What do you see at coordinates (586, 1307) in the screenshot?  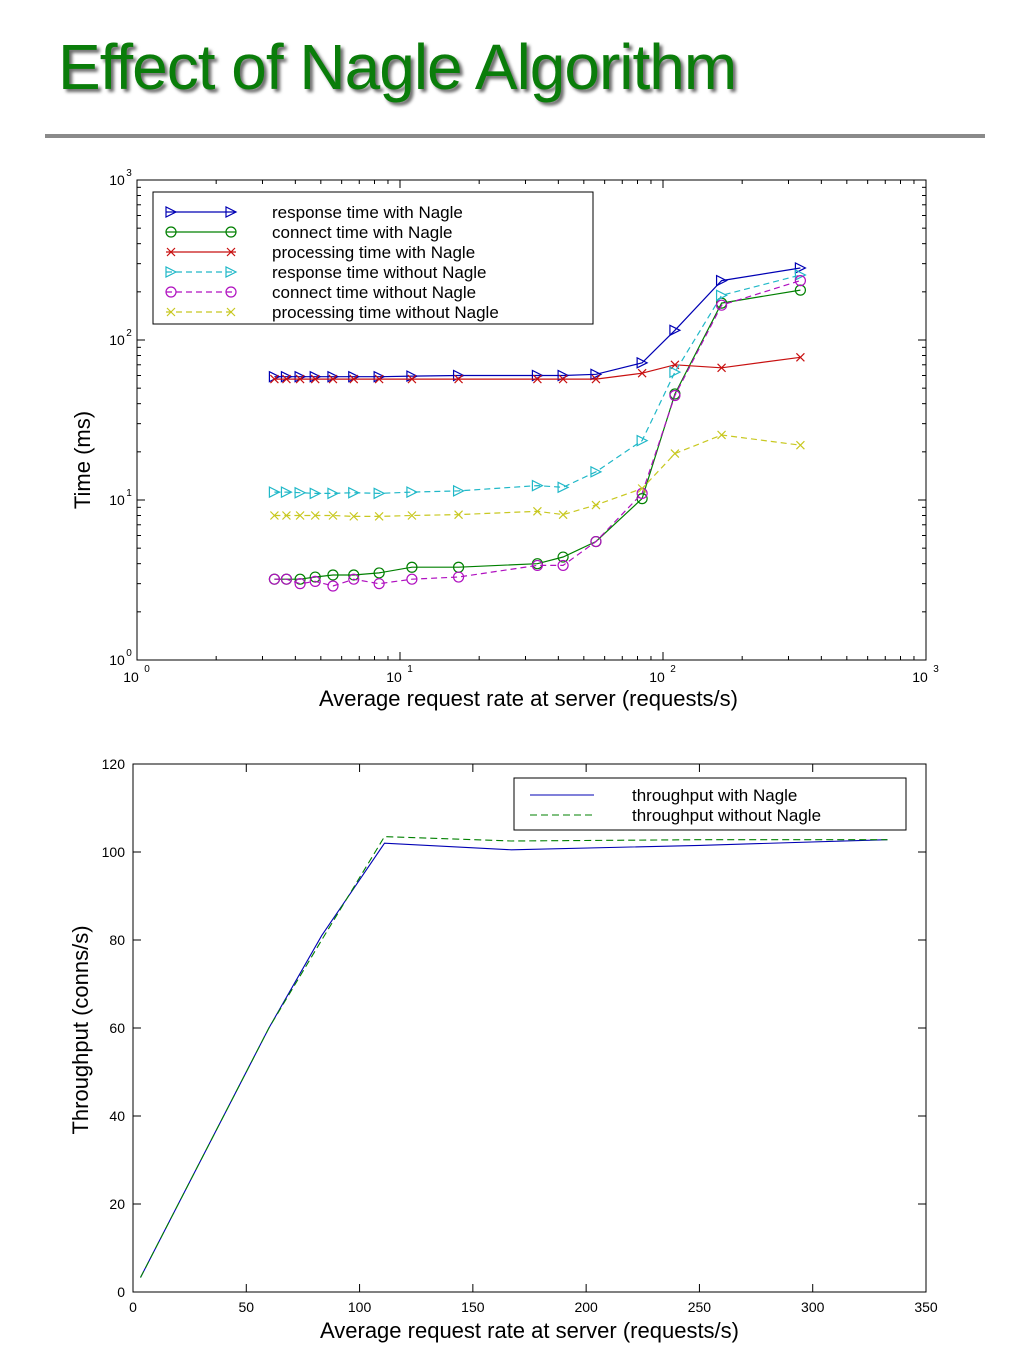 I see `x-tick-label: 200` at bounding box center [586, 1307].